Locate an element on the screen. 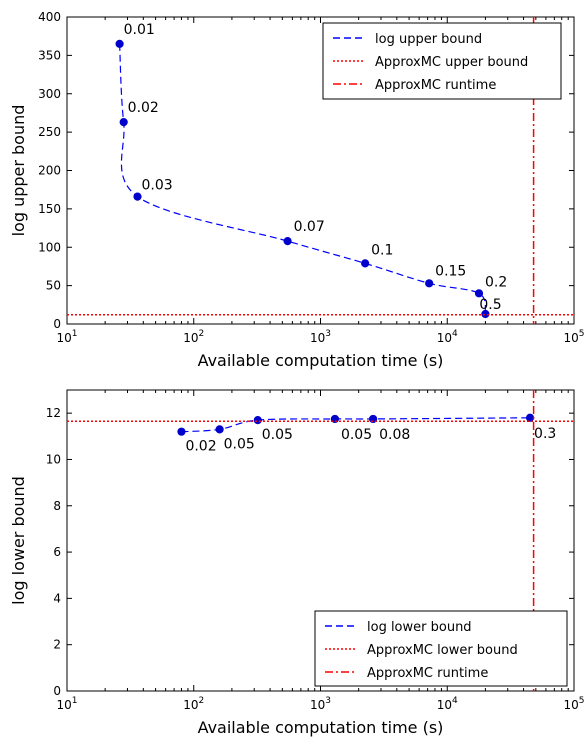  data-label: 0.01 is located at coordinates (139, 30).